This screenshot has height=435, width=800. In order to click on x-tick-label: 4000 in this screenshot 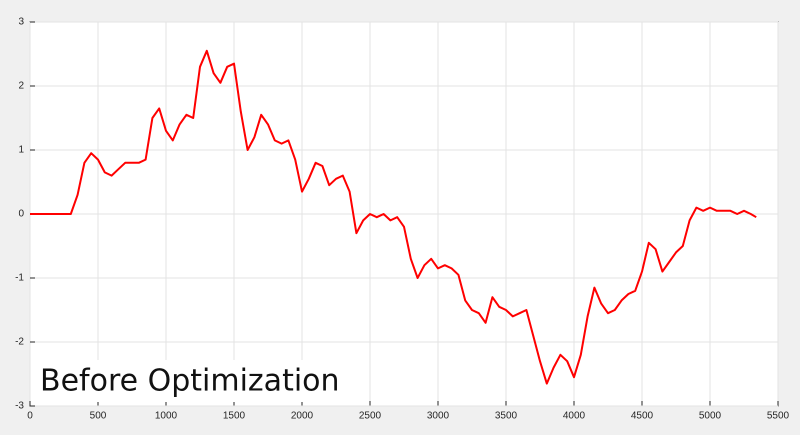, I will do `click(574, 416)`.